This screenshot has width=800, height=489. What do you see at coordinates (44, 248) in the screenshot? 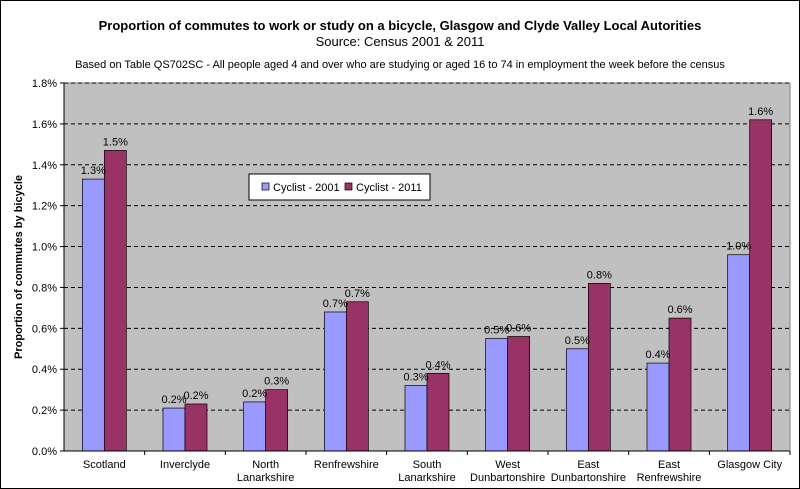
I see `y-tick-label: 1.0%` at bounding box center [44, 248].